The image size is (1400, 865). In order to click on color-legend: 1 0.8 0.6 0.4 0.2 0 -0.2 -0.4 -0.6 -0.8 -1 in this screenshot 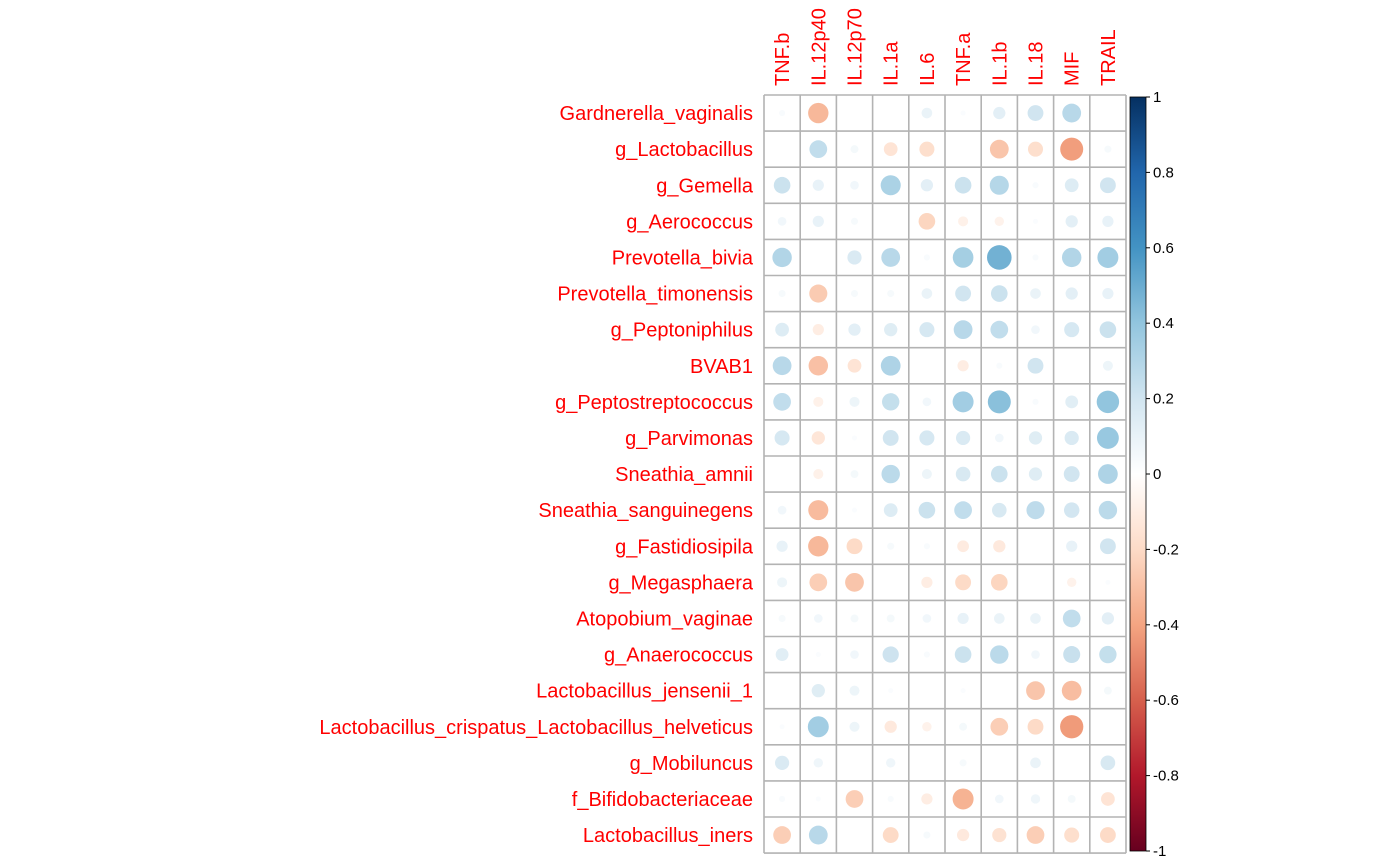, I will do `click(1154, 474)`.